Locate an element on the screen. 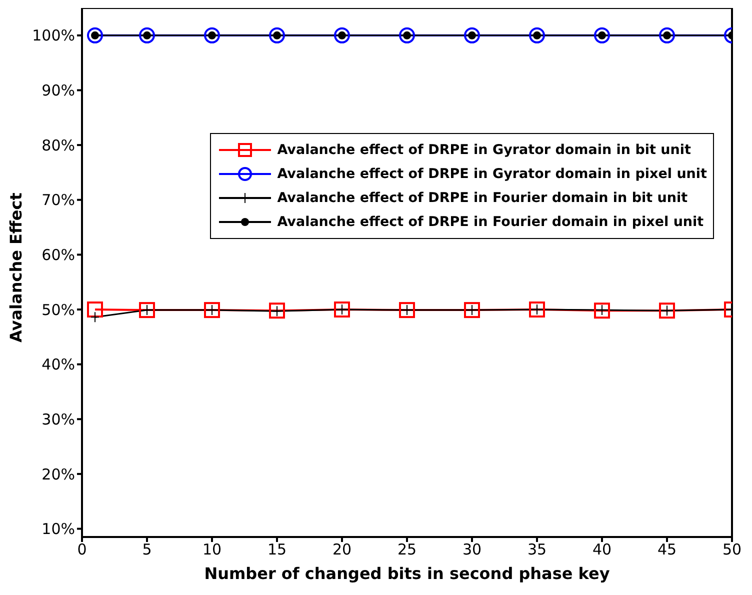 Image resolution: width=752 pixels, height=595 pixels. y-tick-label: 40% is located at coordinates (58, 365).